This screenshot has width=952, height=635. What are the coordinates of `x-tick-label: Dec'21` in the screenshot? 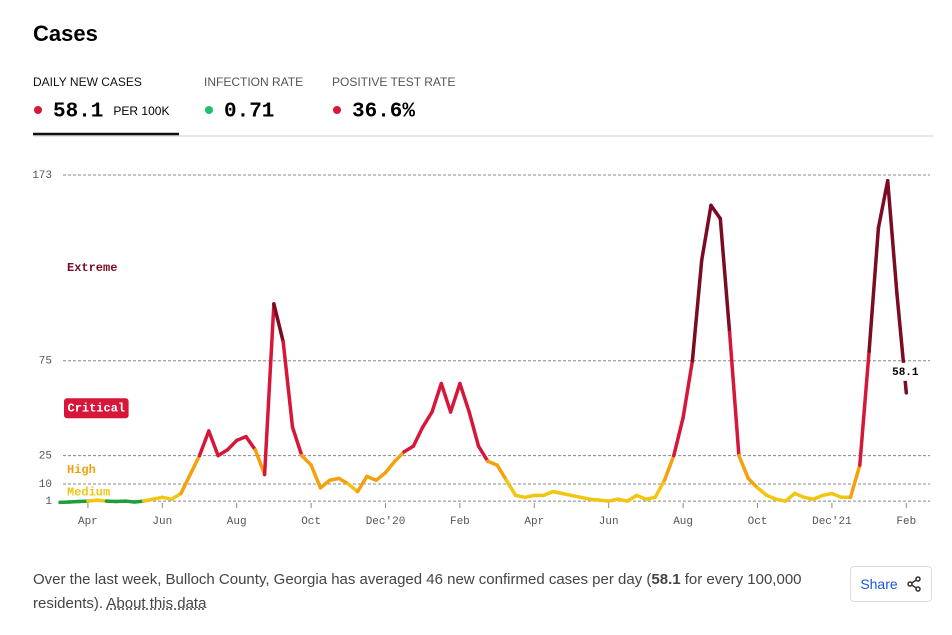 It's located at (832, 522).